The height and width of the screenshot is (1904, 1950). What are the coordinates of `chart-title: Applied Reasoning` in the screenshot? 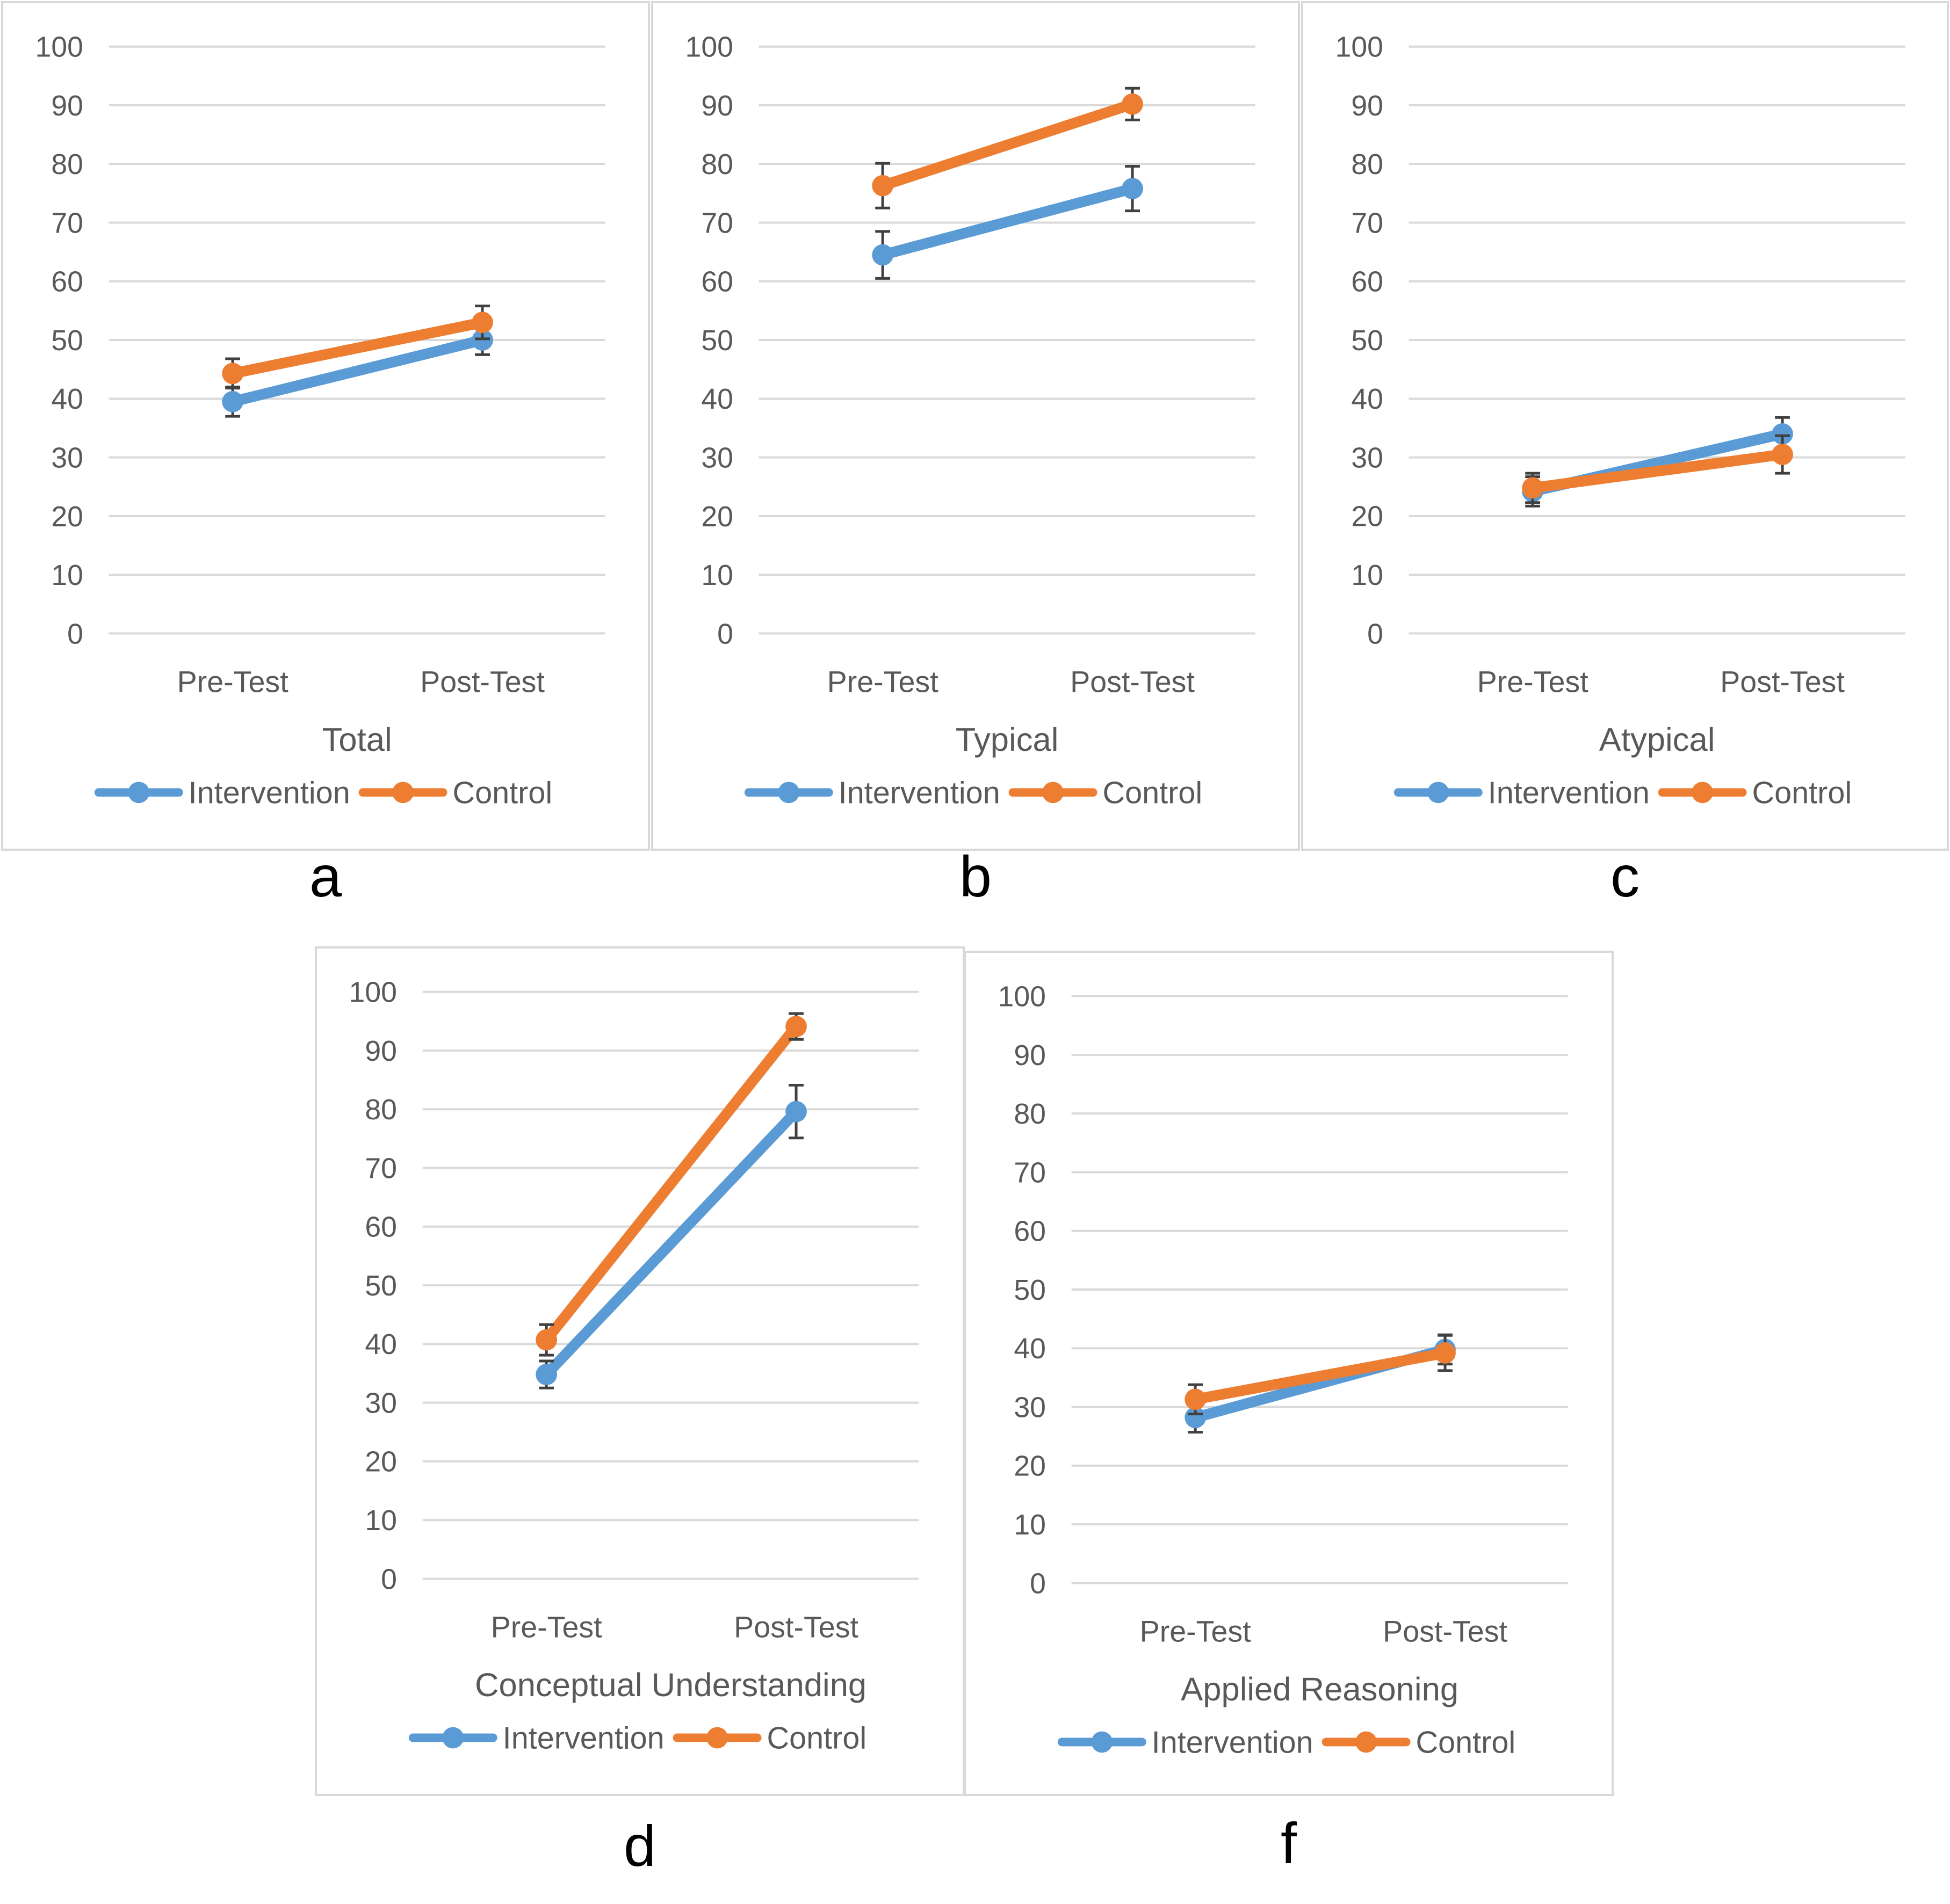 It's located at (1319, 1689).